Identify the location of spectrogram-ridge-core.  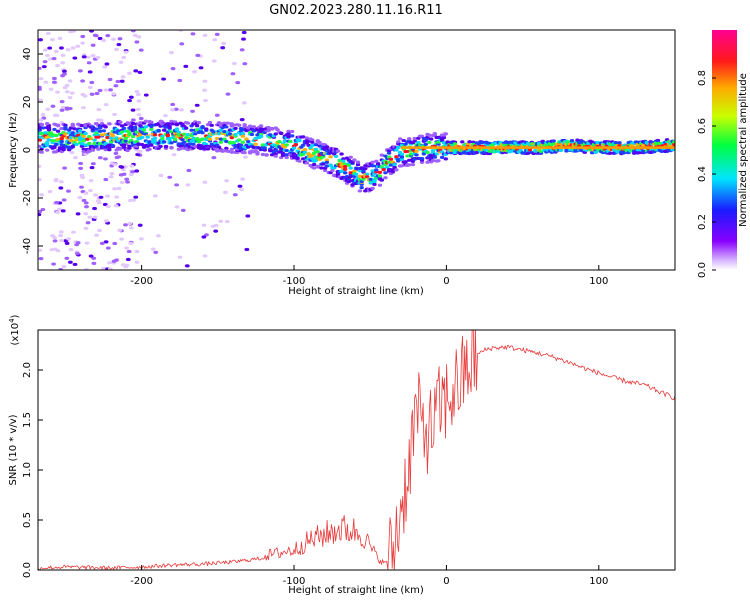
(537, 147).